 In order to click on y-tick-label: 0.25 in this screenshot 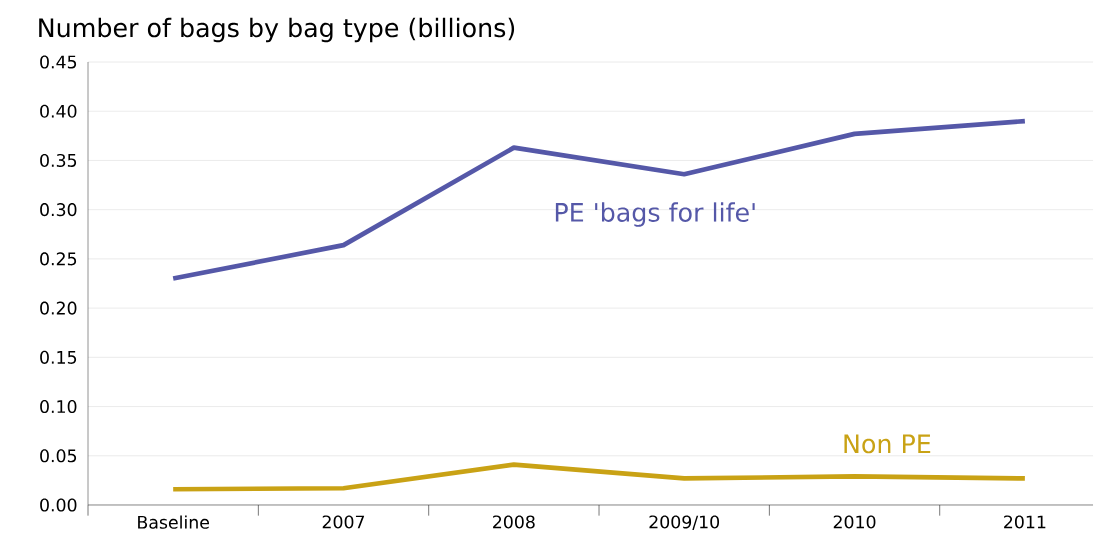, I will do `click(58, 259)`.